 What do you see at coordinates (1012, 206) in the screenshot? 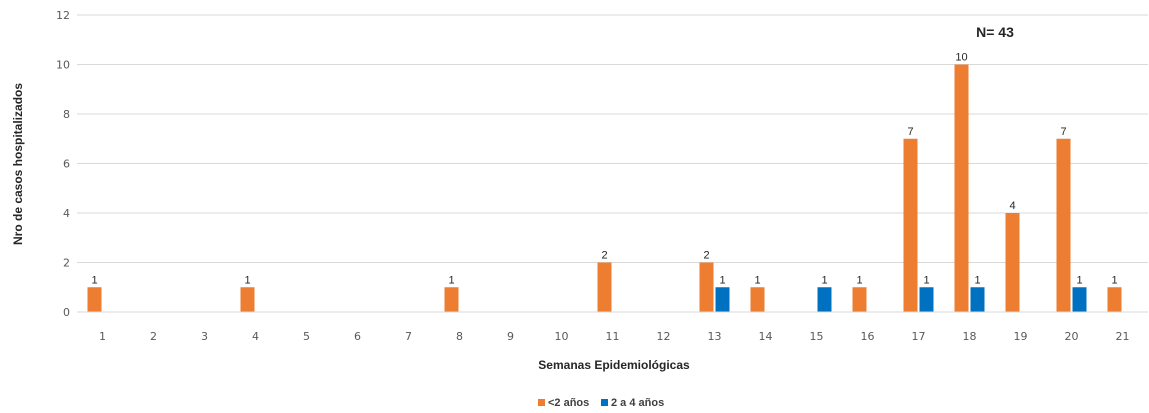
I see `bar-value-label: 4` at bounding box center [1012, 206].